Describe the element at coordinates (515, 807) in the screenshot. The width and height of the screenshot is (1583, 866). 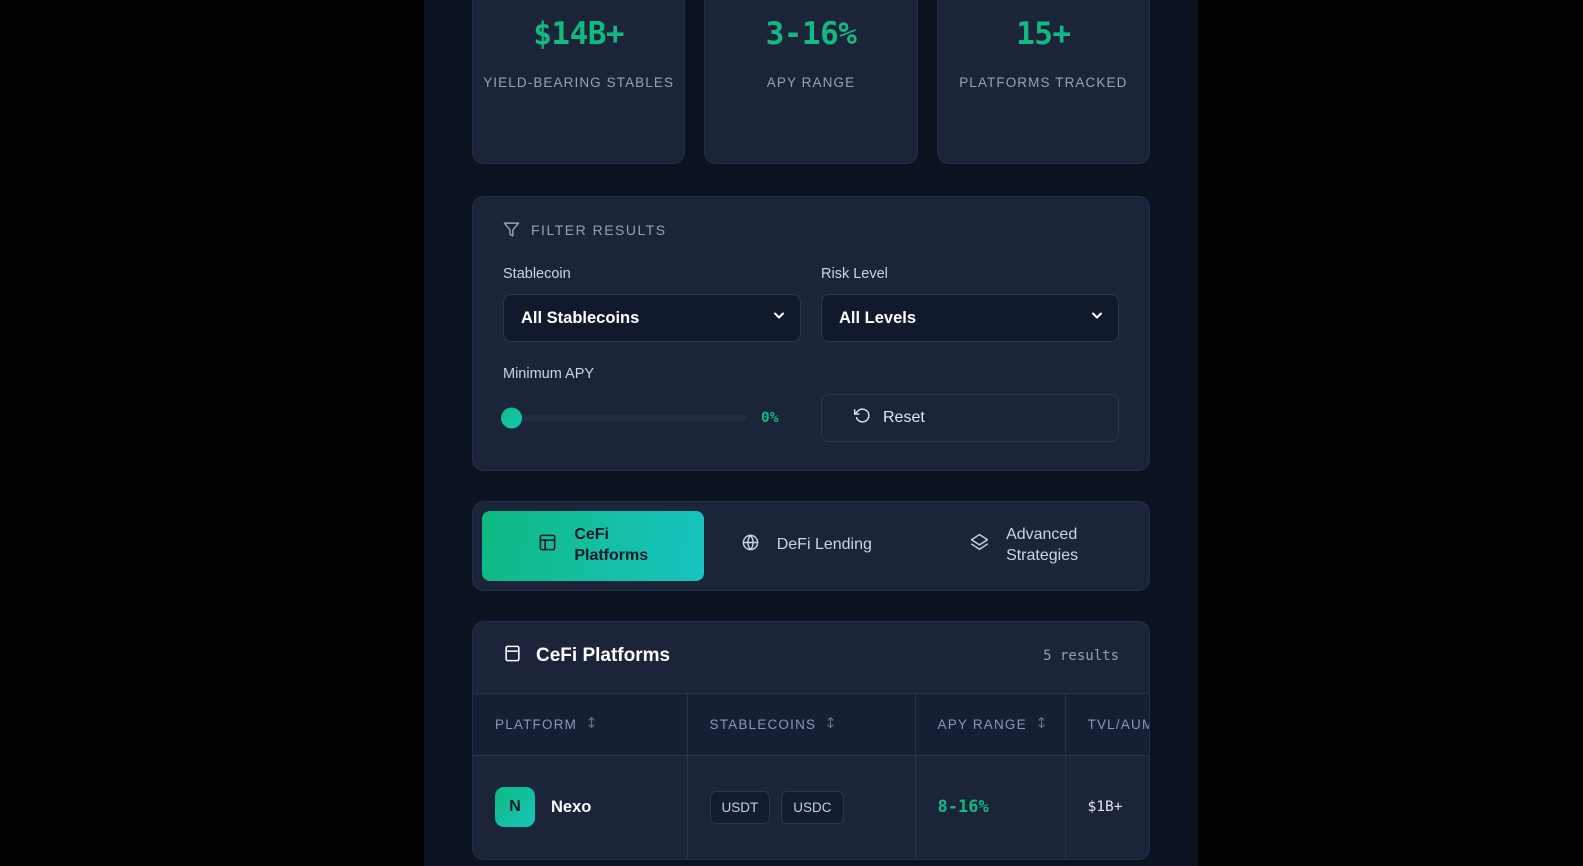
I see `avatar: N` at that location.